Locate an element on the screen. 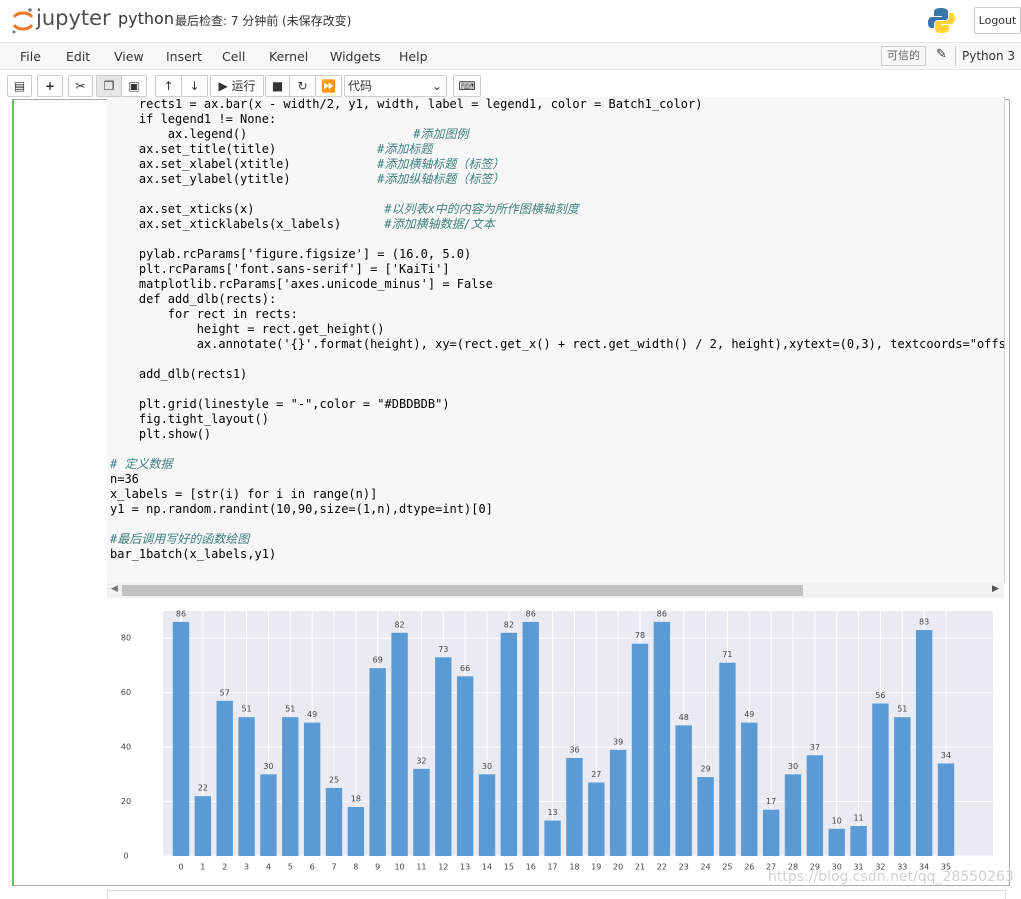  menu-item: Kernel is located at coordinates (289, 56).